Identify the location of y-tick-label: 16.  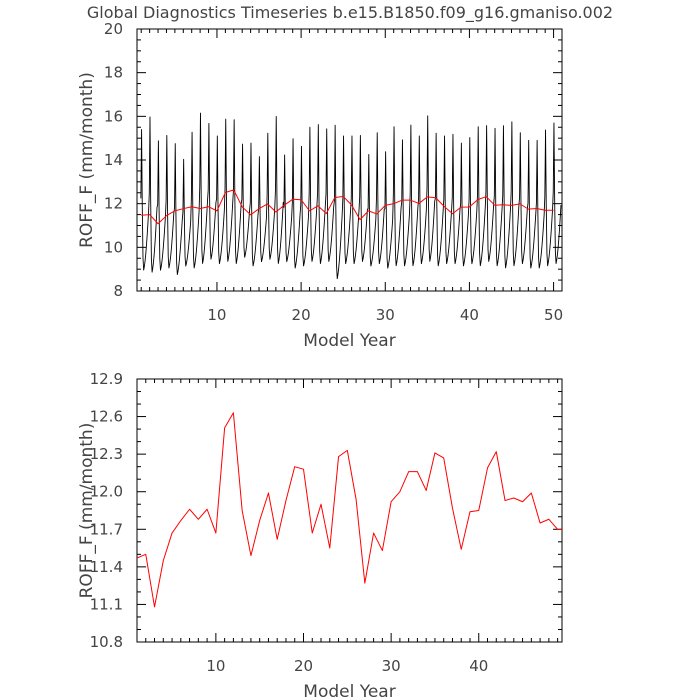
(113, 116).